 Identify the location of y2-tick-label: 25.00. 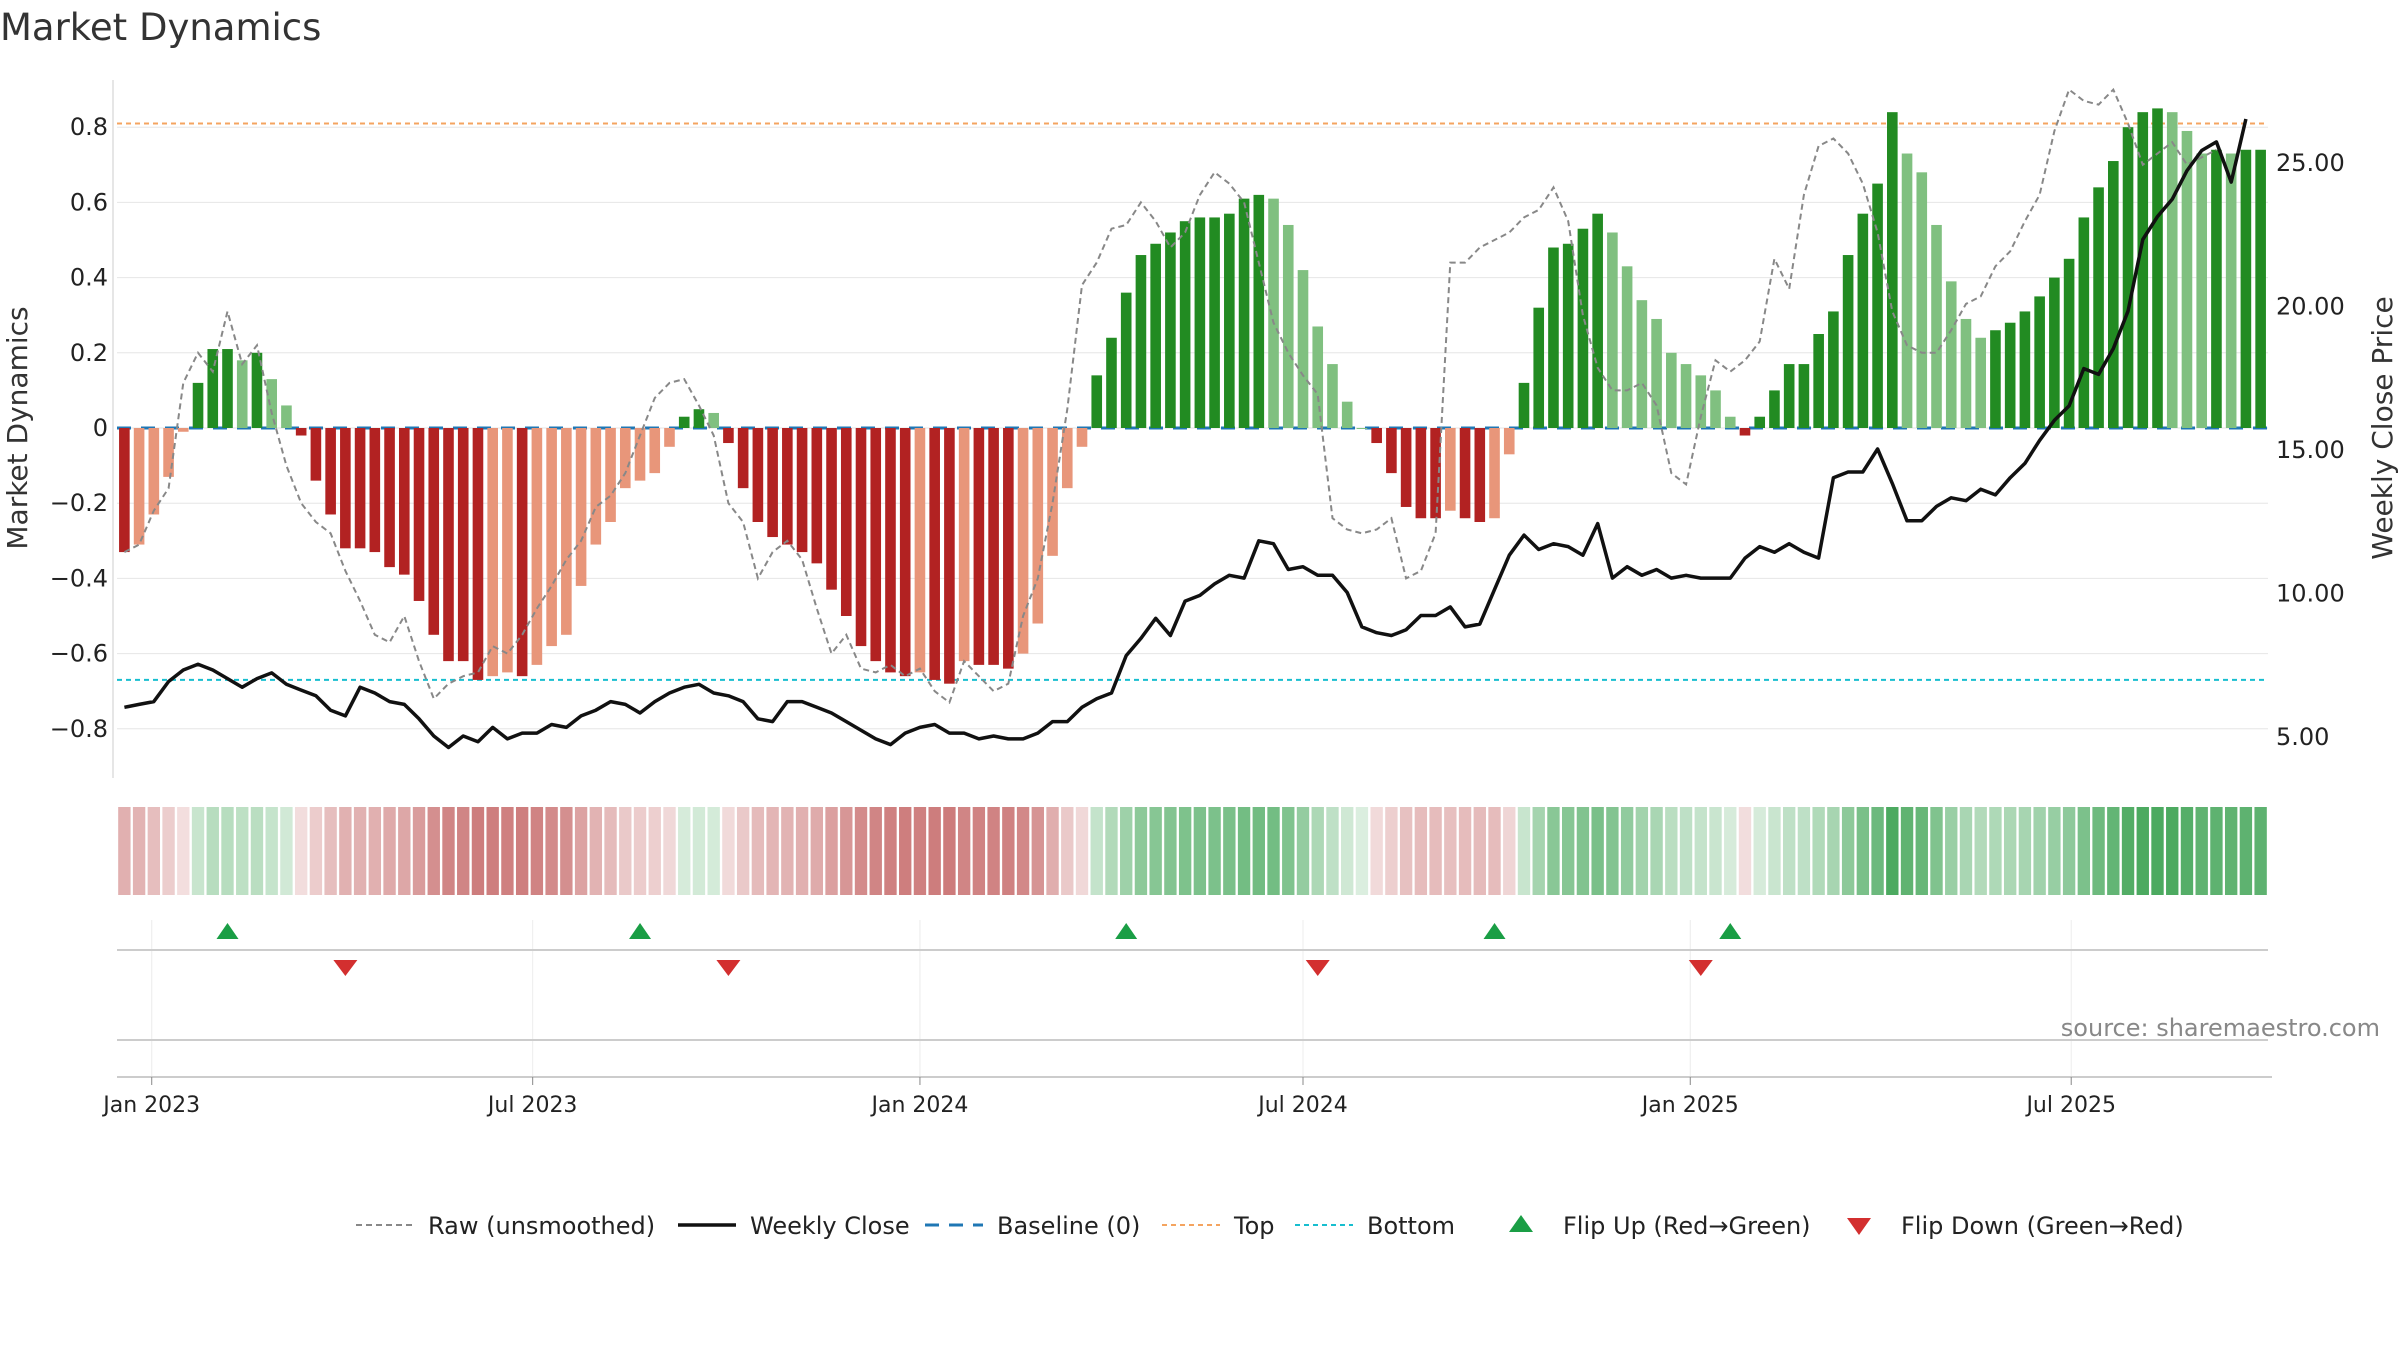
(2310, 163).